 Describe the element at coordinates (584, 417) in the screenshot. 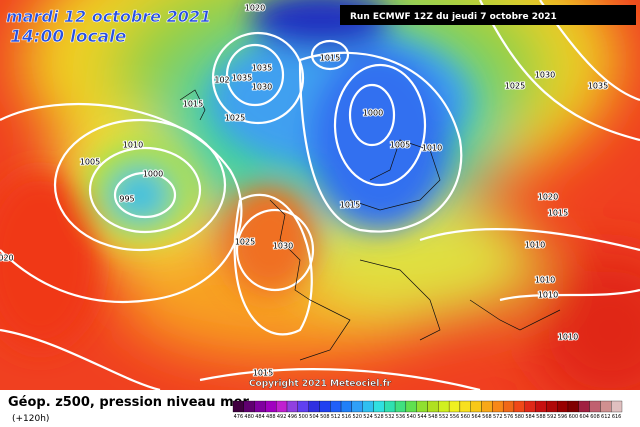

I see `colorbar-label: 604` at that location.